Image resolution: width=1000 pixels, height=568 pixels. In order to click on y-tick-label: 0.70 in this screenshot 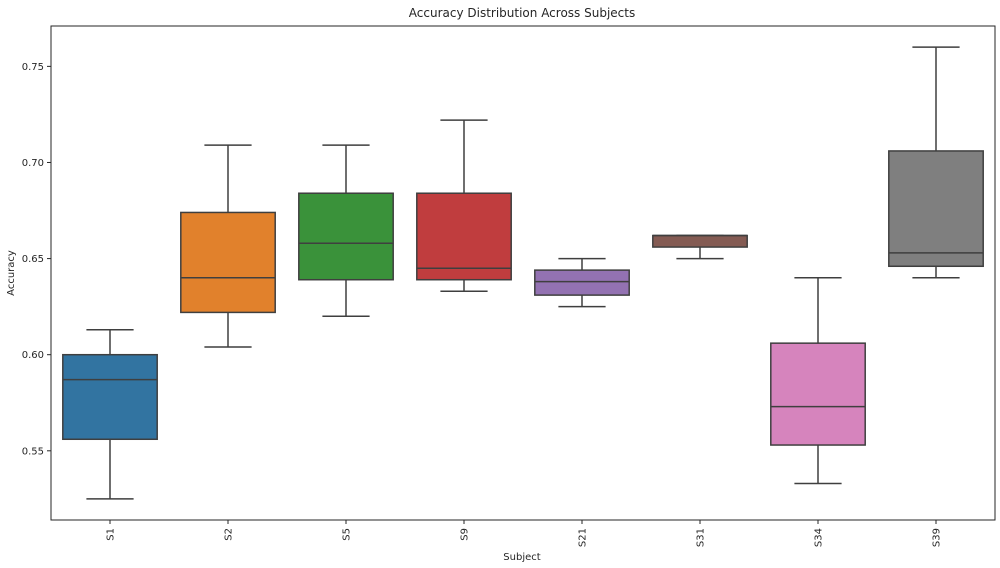, I will do `click(33, 163)`.